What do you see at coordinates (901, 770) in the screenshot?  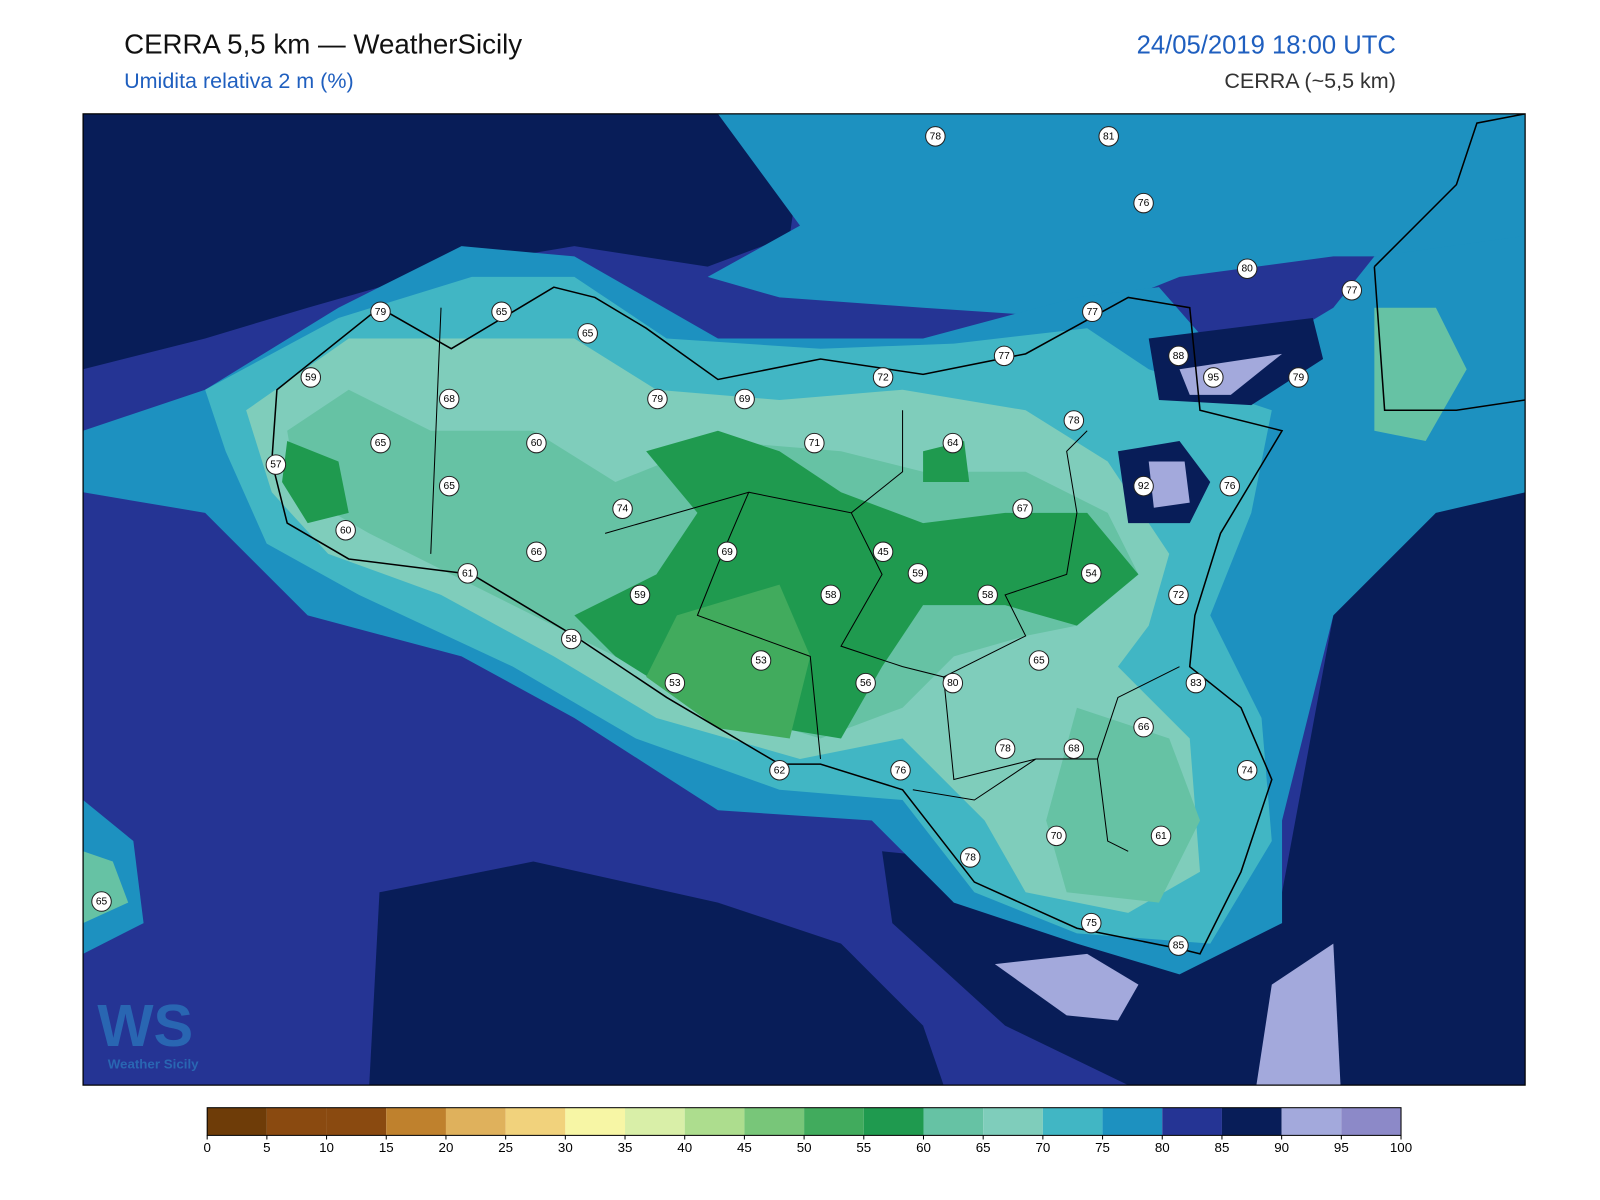 I see `station-value: 76` at bounding box center [901, 770].